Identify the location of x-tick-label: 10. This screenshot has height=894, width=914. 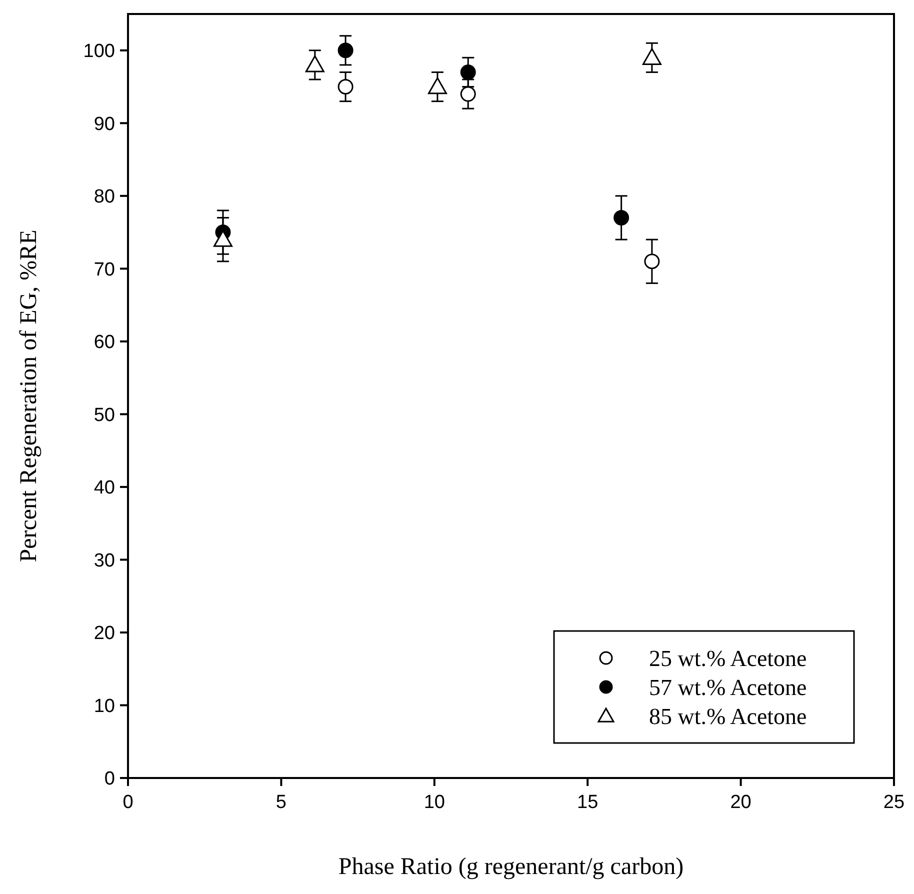
(434, 802).